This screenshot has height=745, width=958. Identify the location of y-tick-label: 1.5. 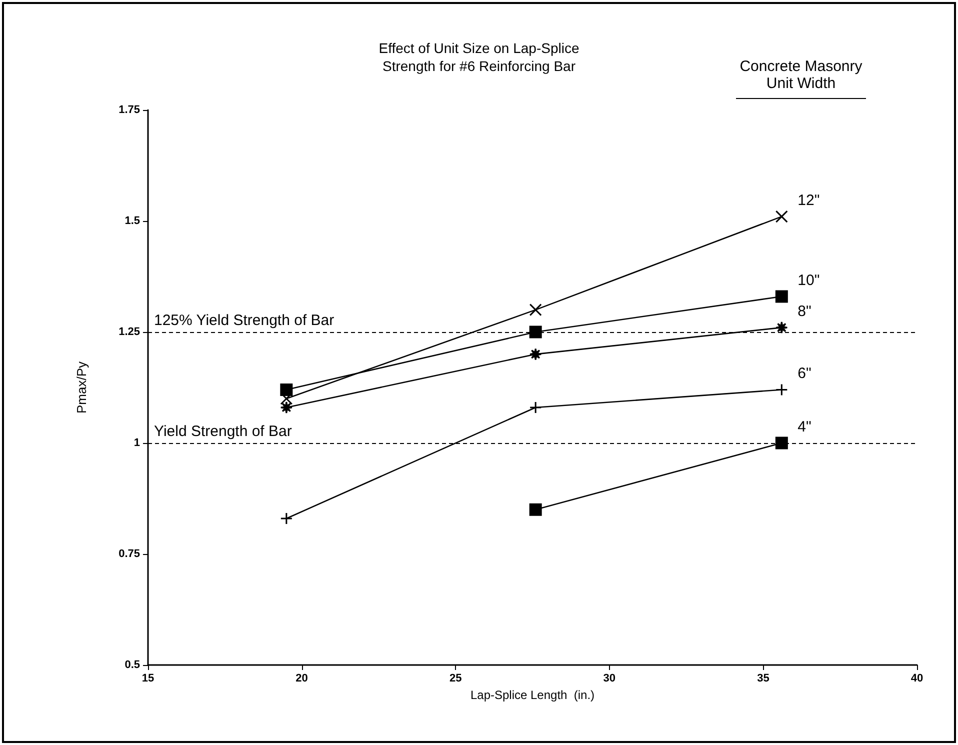
(132, 221).